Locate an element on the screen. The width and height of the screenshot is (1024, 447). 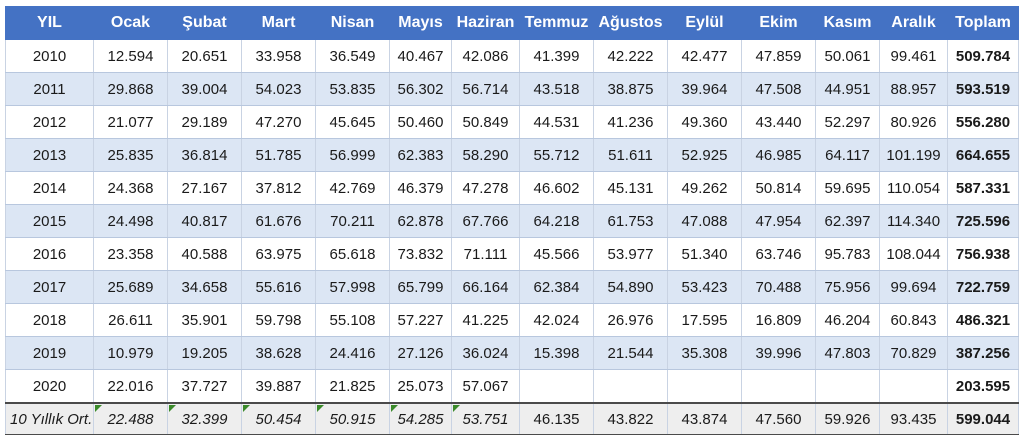
value-cell: 21.825 is located at coordinates (352, 386).